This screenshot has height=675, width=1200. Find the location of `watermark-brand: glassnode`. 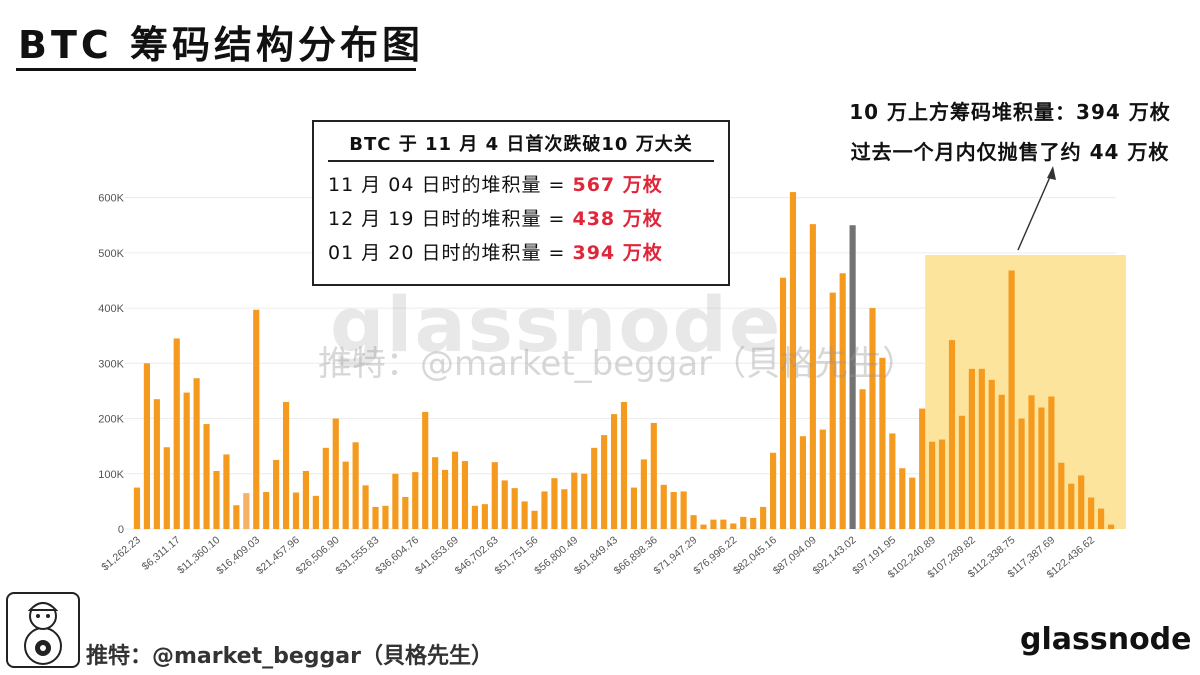

watermark-brand: glassnode is located at coordinates (556, 324).